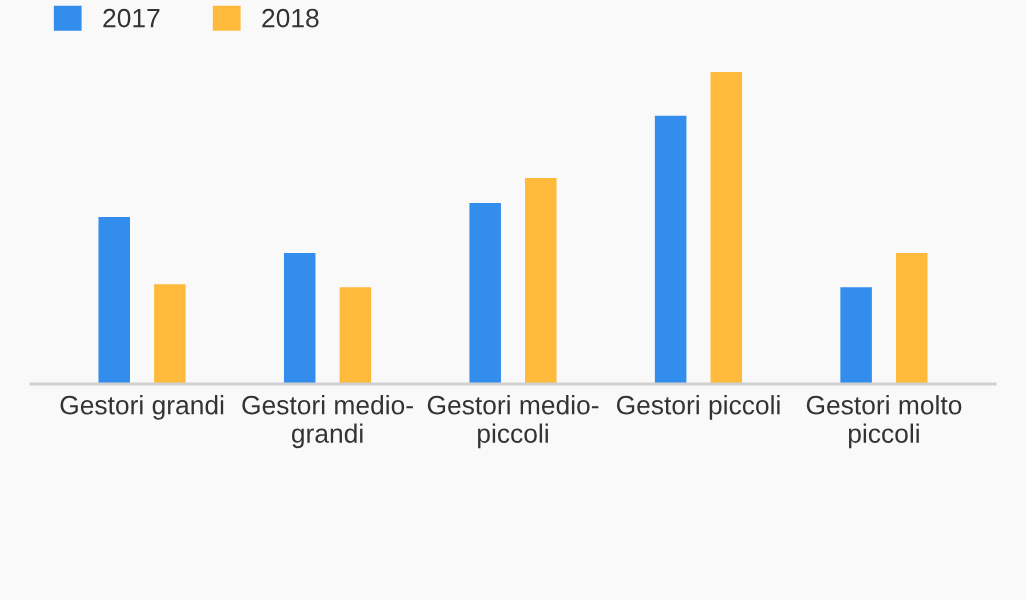 The width and height of the screenshot is (1026, 600). What do you see at coordinates (131, 18) in the screenshot?
I see `legend-label: 2017` at bounding box center [131, 18].